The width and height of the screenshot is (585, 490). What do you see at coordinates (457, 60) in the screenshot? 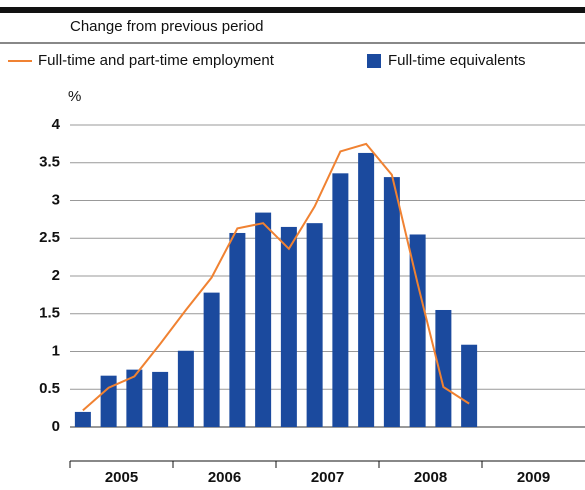
I see `legend-label: Full-time equivalents` at bounding box center [457, 60].